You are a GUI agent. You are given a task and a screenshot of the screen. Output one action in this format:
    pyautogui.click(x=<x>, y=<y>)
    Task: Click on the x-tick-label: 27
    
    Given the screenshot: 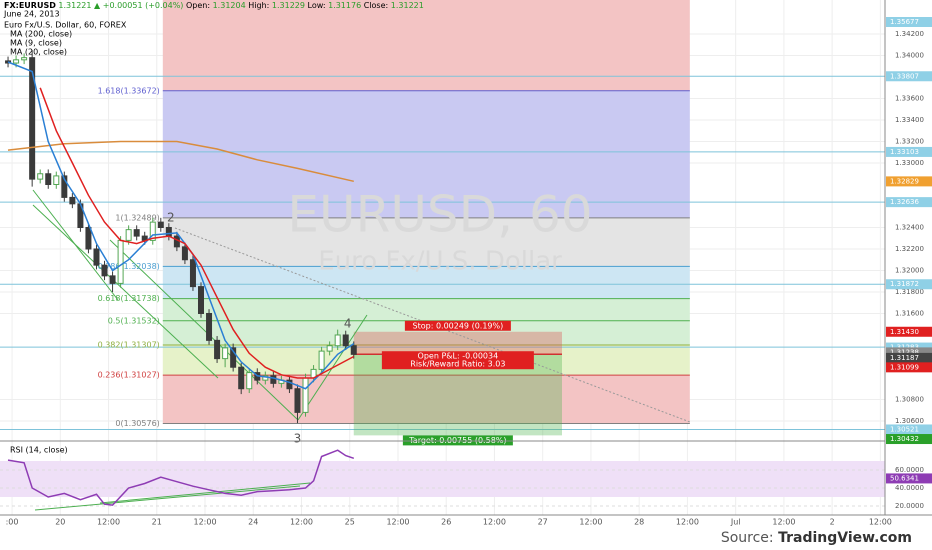 What is the action you would take?
    pyautogui.click(x=543, y=522)
    